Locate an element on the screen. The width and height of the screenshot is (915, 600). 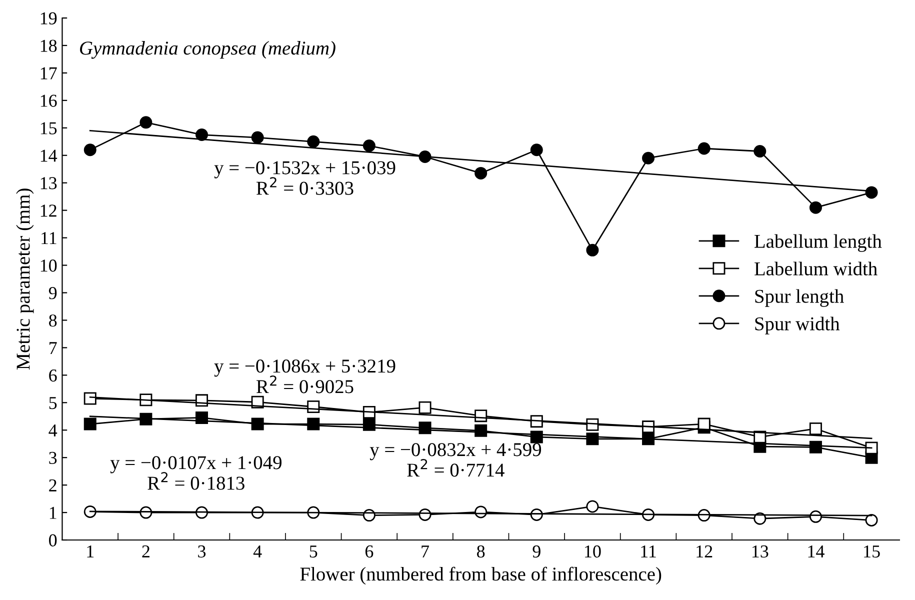
x-tick-label: 3 is located at coordinates (202, 551).